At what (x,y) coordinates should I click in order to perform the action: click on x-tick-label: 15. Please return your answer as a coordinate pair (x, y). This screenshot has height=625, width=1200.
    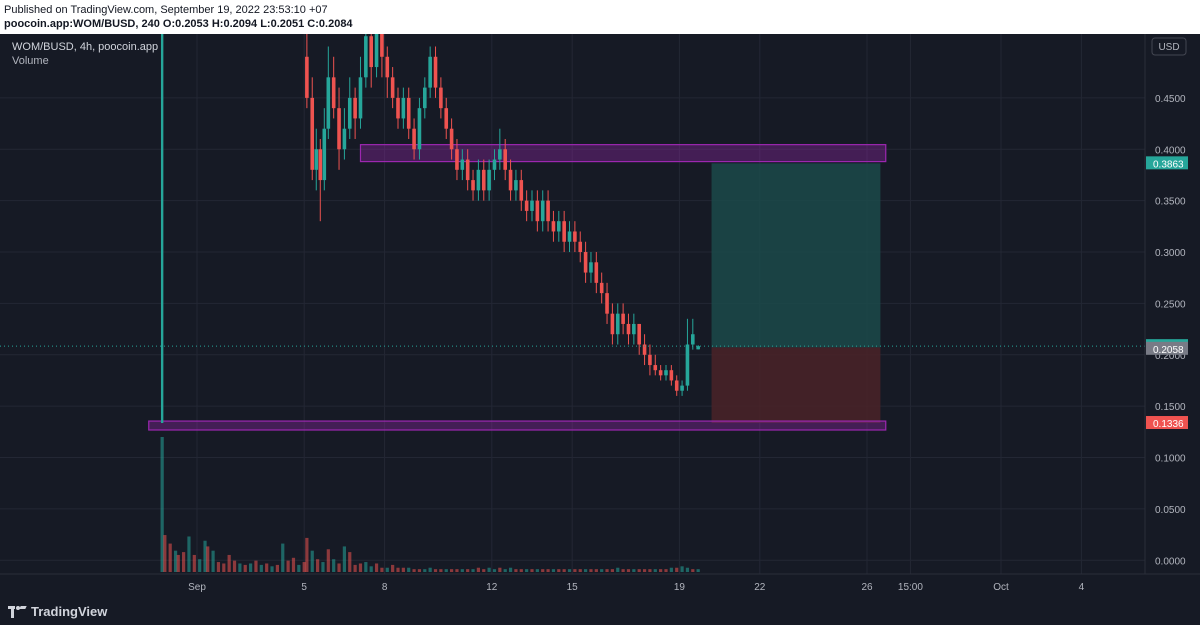
    Looking at the image, I should click on (573, 587).